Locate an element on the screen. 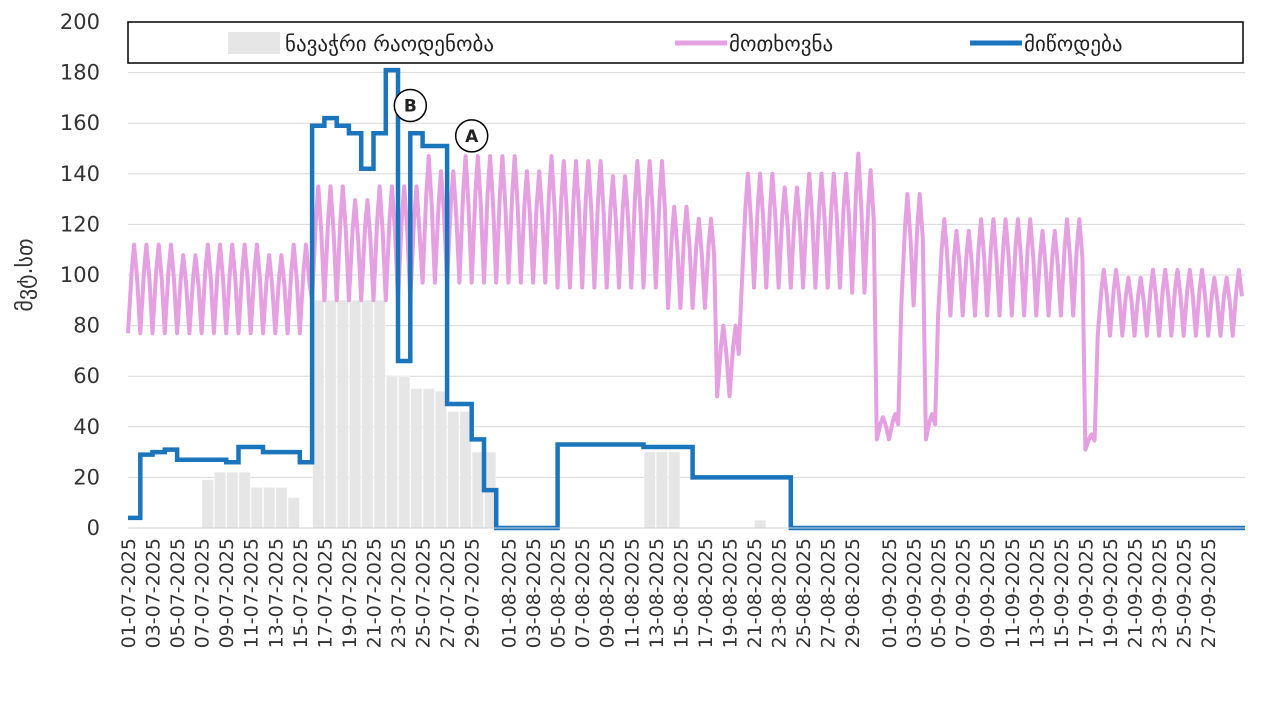 The image size is (1270, 709). x-tick-label: 17-07-2025 is located at coordinates (325, 593).